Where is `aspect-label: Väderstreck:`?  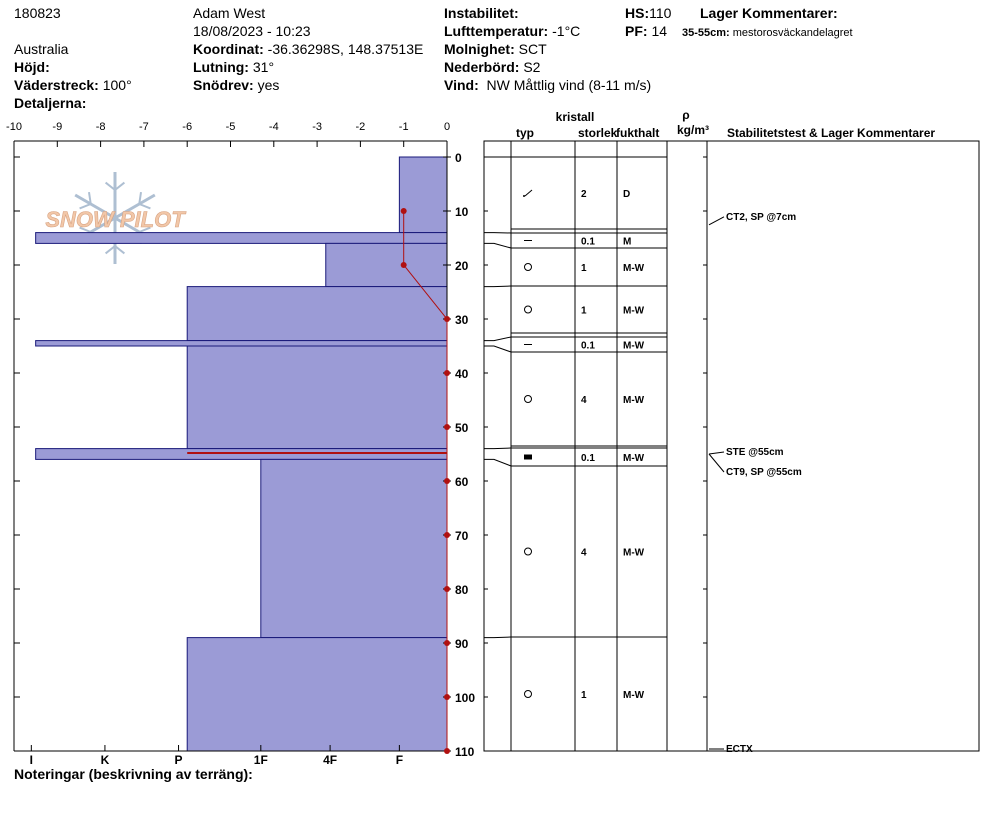
aspect-label: Väderstreck: is located at coordinates (56, 85).